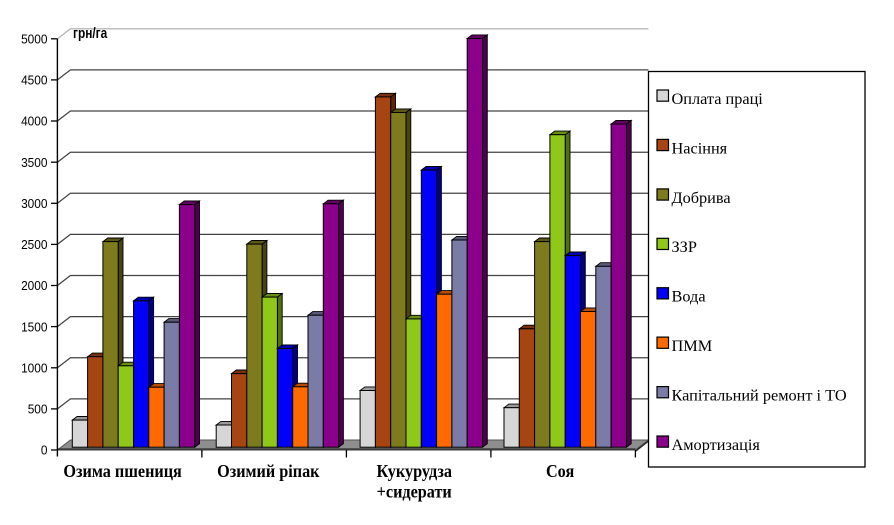  I want to click on svg-text: Амортизація, so click(716, 444).